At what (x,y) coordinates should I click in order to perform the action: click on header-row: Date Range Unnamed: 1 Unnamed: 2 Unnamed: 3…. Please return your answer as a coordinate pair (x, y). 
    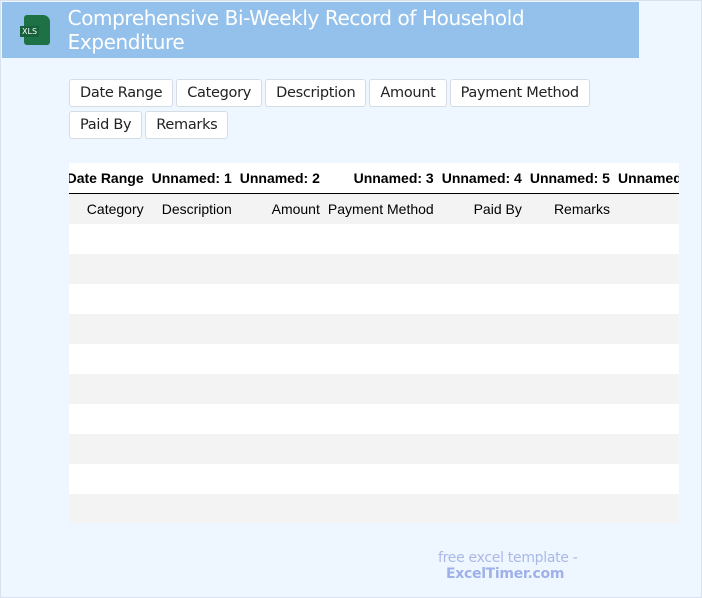
    Looking at the image, I should click on (374, 178).